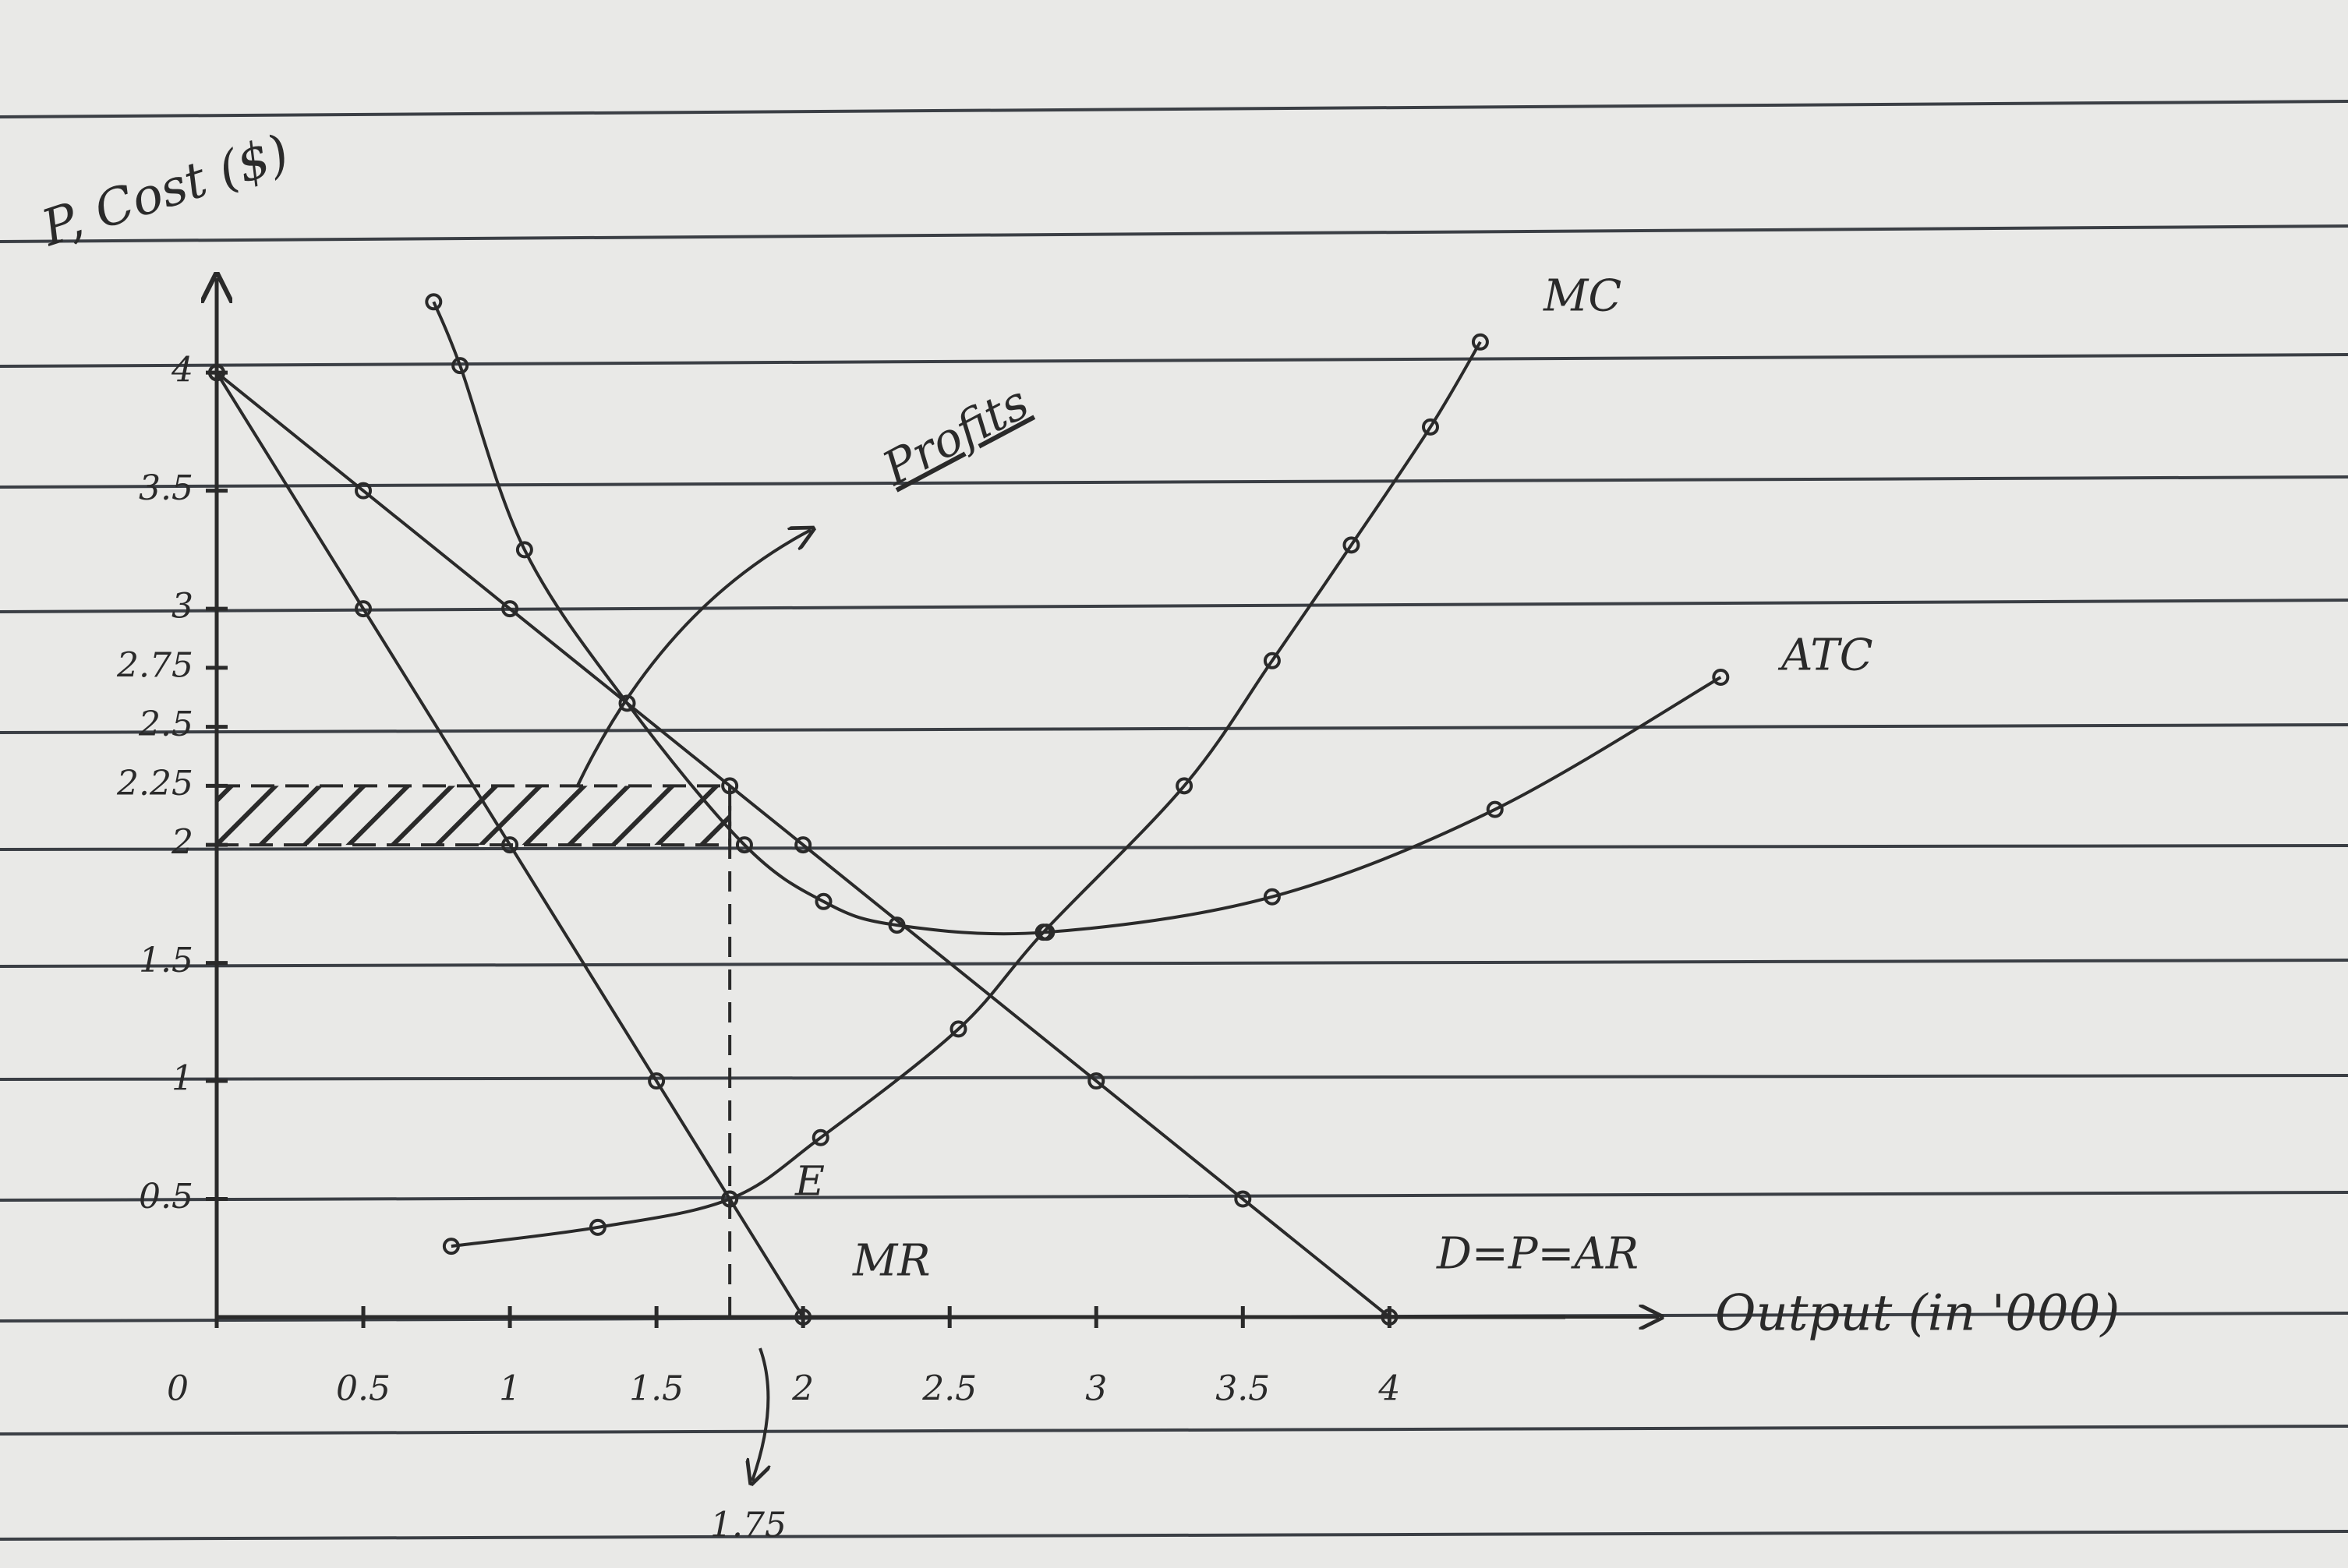 Image resolution: width=2348 pixels, height=1568 pixels. Describe the element at coordinates (809, 1182) in the screenshot. I see `equilibrium-label: E` at that location.